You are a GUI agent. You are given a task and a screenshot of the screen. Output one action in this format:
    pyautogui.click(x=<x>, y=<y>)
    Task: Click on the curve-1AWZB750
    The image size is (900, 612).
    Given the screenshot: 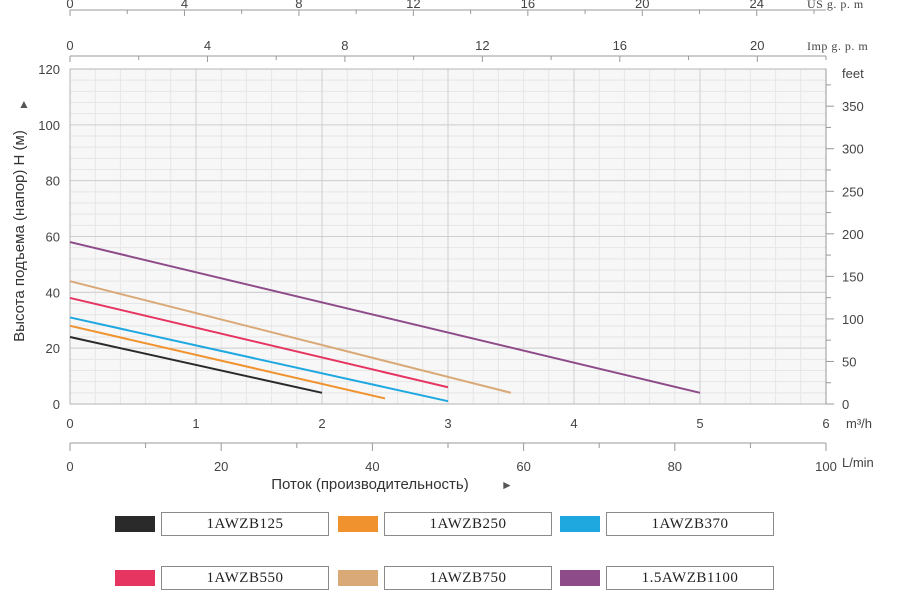 What is the action you would take?
    pyautogui.click(x=290, y=337)
    